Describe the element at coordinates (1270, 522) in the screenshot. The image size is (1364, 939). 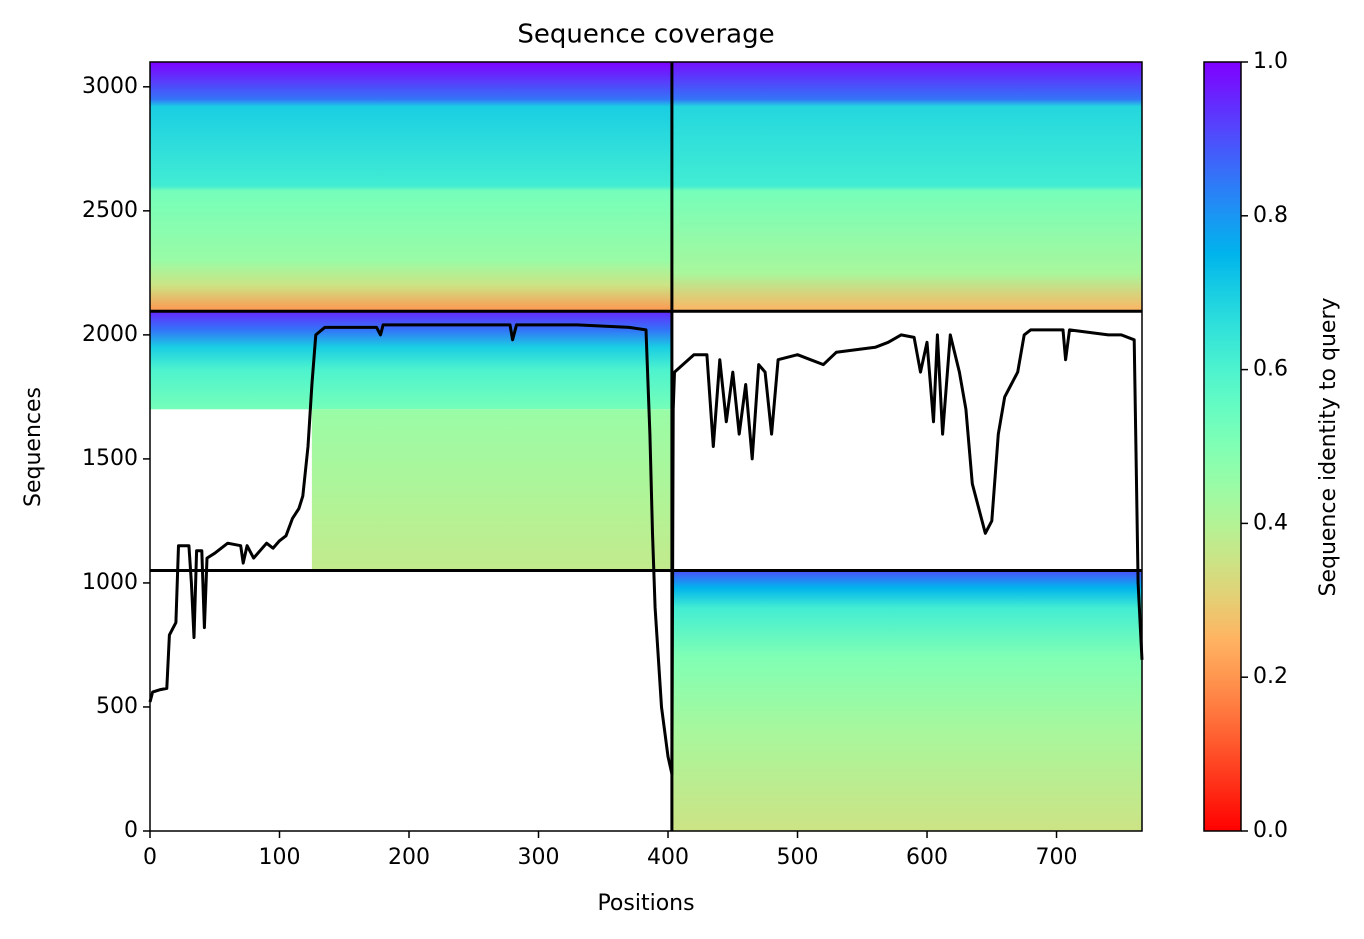
I see `colorbar-tick-label: 0.4` at that location.